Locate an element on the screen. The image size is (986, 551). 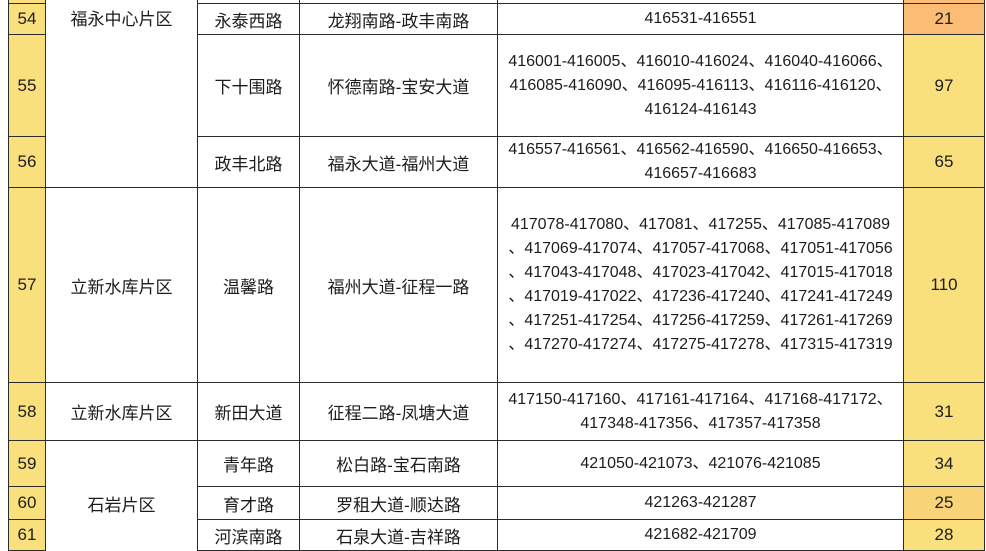
ranges-line: 421682-421709 is located at coordinates (700, 534).